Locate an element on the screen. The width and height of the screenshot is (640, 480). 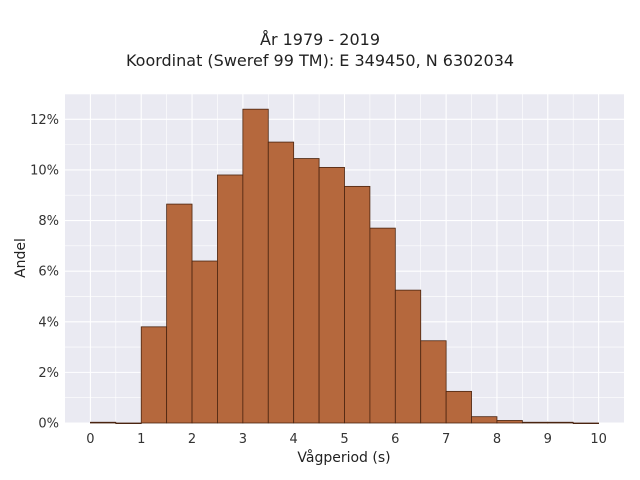
x-tick-label: 5 is located at coordinates (344, 439).